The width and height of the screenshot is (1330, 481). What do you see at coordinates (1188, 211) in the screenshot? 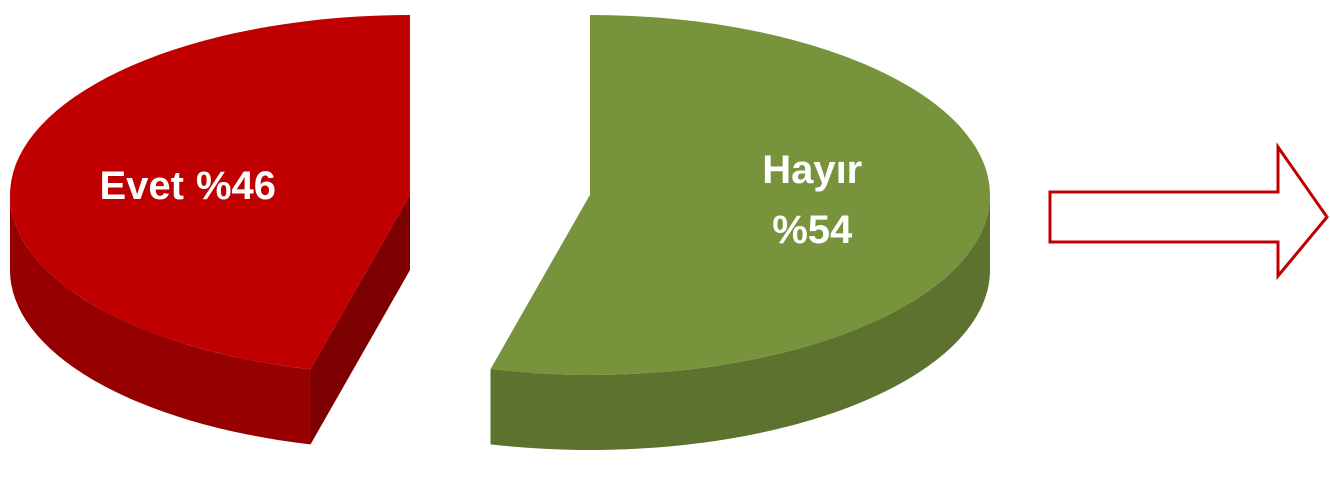
I see `arrow` at bounding box center [1188, 211].